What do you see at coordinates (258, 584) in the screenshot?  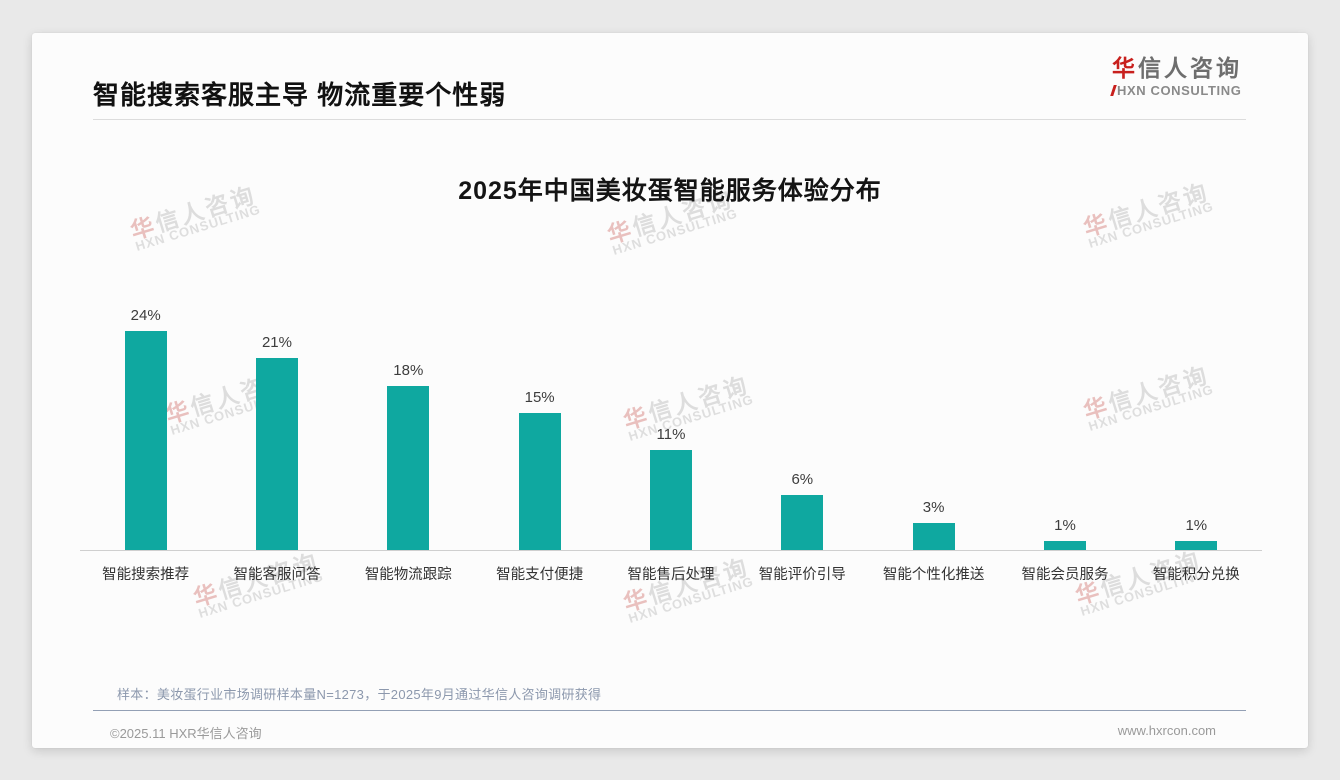 I see `watermark: 华信人咨询 HXN CONSULTING` at bounding box center [258, 584].